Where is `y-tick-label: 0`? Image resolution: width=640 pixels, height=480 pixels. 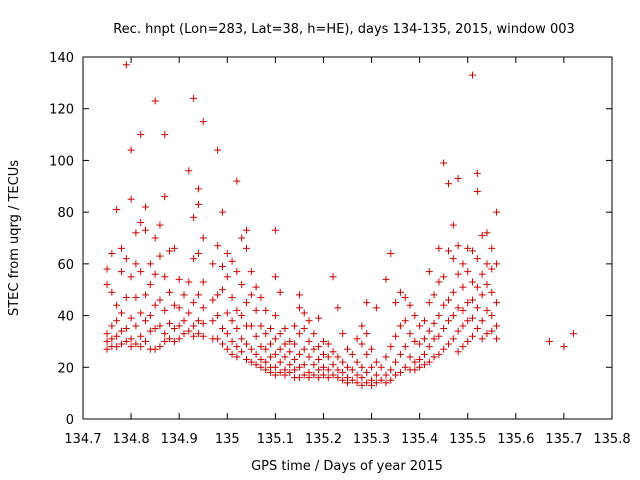
y-tick-label: 0 is located at coordinates (70, 420).